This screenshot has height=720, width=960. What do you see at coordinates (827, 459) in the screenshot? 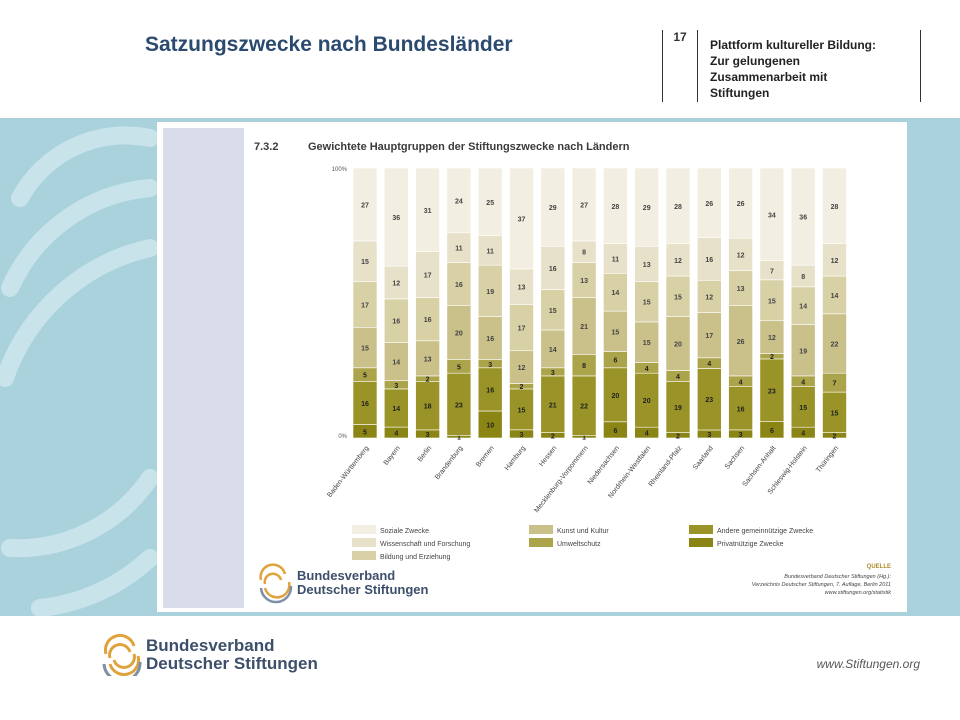
I see `category-label: Thüringen` at bounding box center [827, 459].